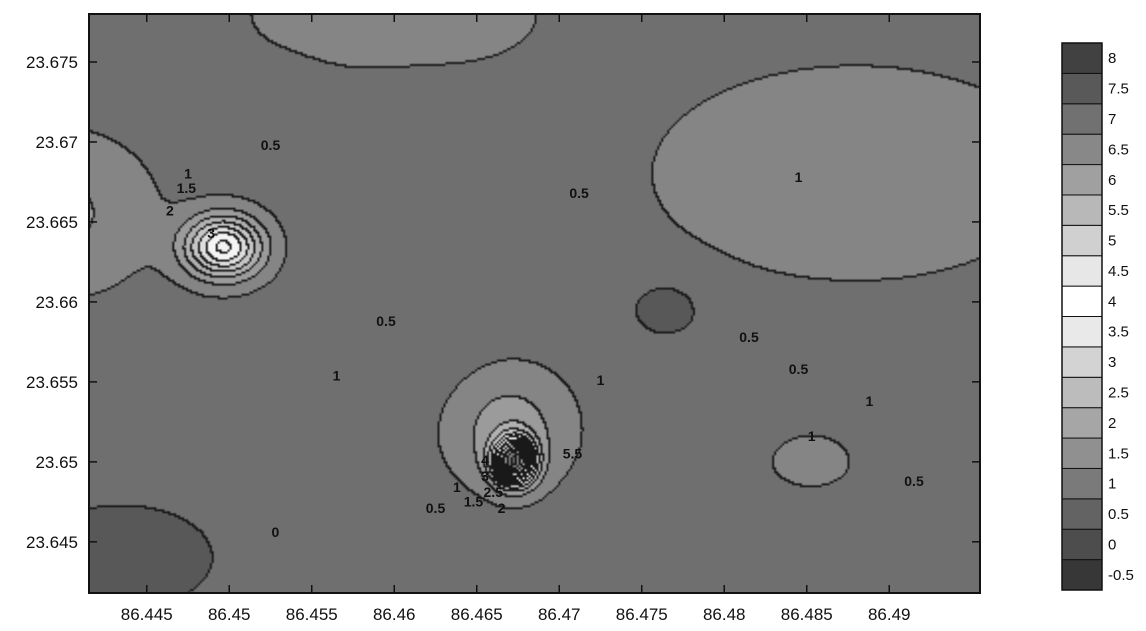  I want to click on colorbar: 8 7.5 7 6.5 6 5.5 5 4.5 4 3.5 3 2.5 2 1.5 1 0.5 0 -0.5, so click(1097, 316).